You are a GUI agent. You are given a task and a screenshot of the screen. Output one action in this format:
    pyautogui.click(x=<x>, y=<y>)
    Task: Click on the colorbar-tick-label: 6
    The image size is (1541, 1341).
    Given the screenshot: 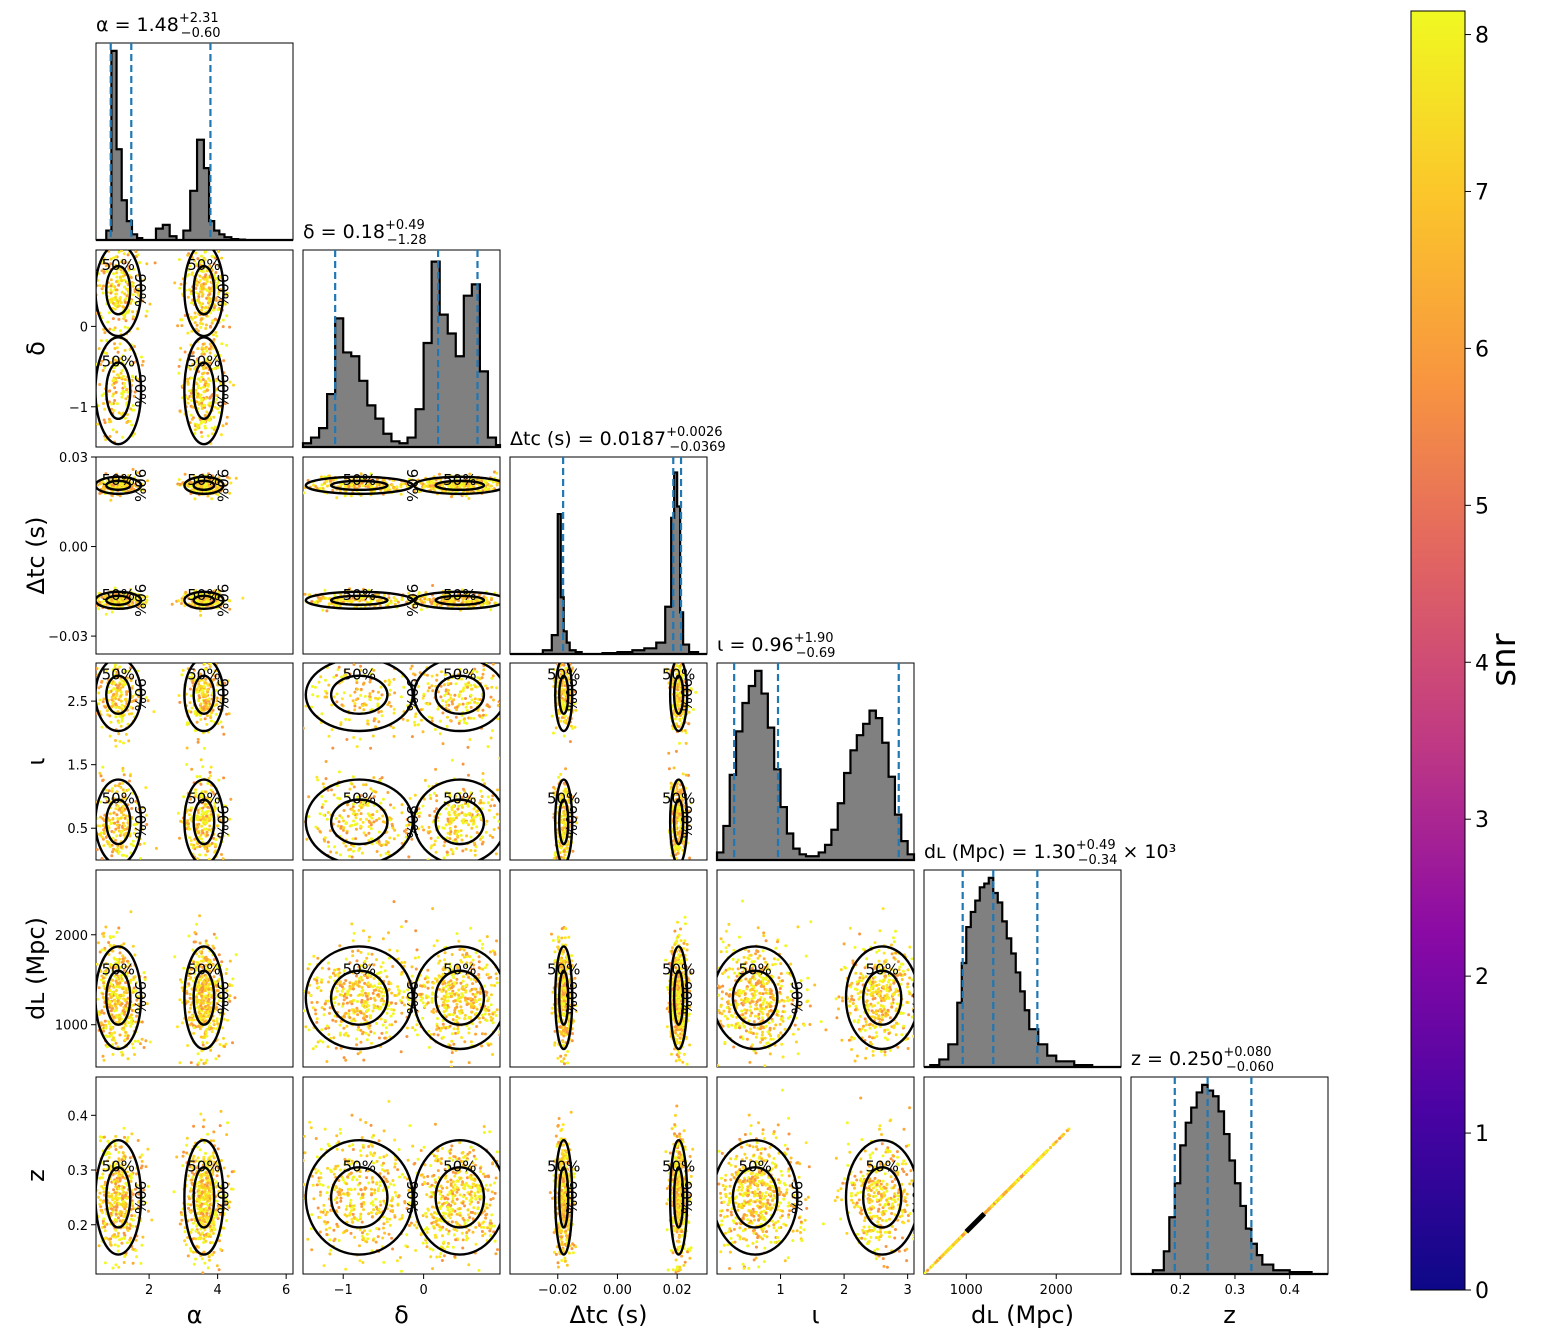 What is the action you would take?
    pyautogui.click(x=1482, y=349)
    